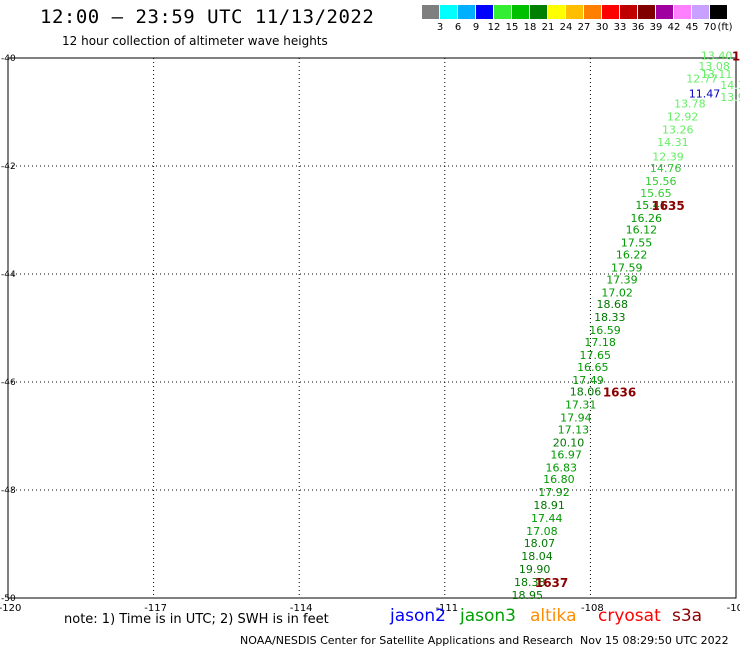  I want to click on wave-height-label: 13.11, so click(717, 74).